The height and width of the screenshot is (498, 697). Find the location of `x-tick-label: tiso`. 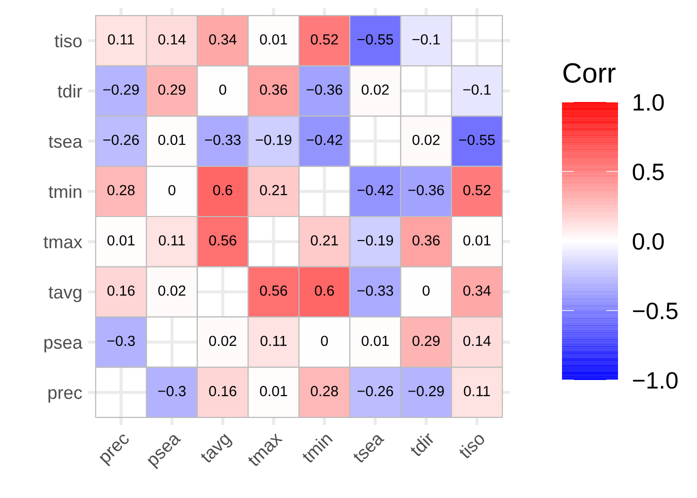

x-tick-label: tiso is located at coordinates (471, 445).